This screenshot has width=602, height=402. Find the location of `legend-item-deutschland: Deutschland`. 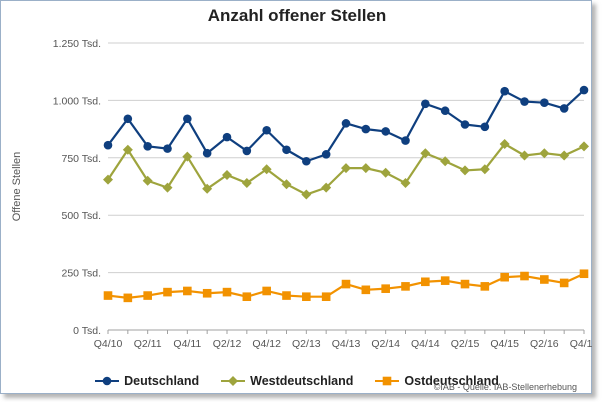

legend-item-deutschland: Deutschland is located at coordinates (147, 381).